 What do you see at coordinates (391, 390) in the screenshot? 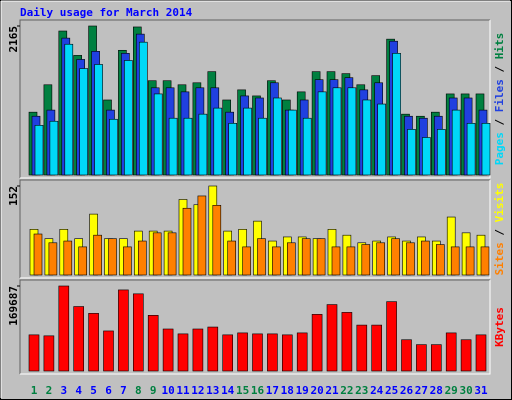
I see `x-tick-label: 25` at bounding box center [391, 390].